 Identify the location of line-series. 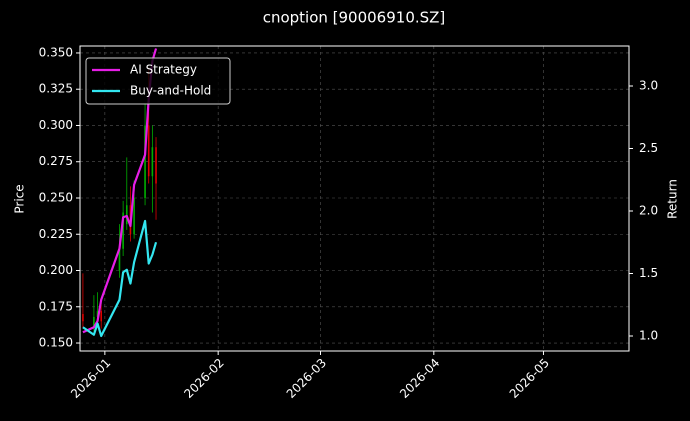
(120, 278).